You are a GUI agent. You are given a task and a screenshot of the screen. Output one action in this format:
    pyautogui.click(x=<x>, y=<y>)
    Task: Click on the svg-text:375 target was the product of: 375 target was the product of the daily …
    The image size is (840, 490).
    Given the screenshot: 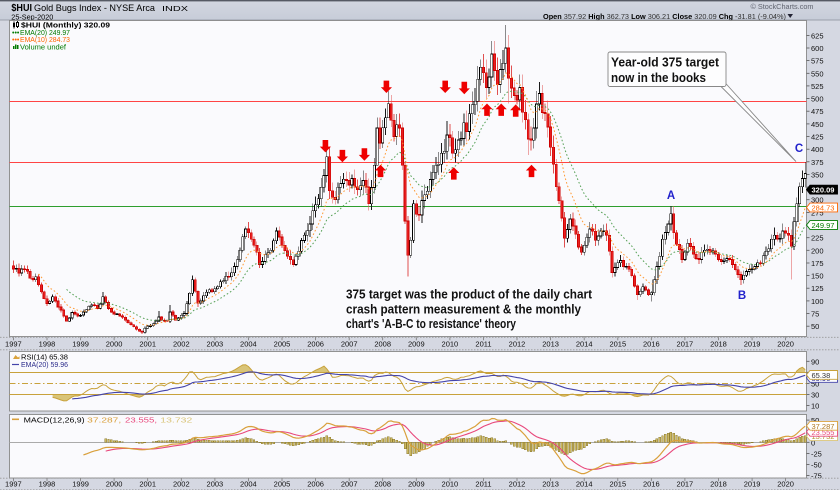 What is the action you would take?
    pyautogui.click(x=469, y=295)
    